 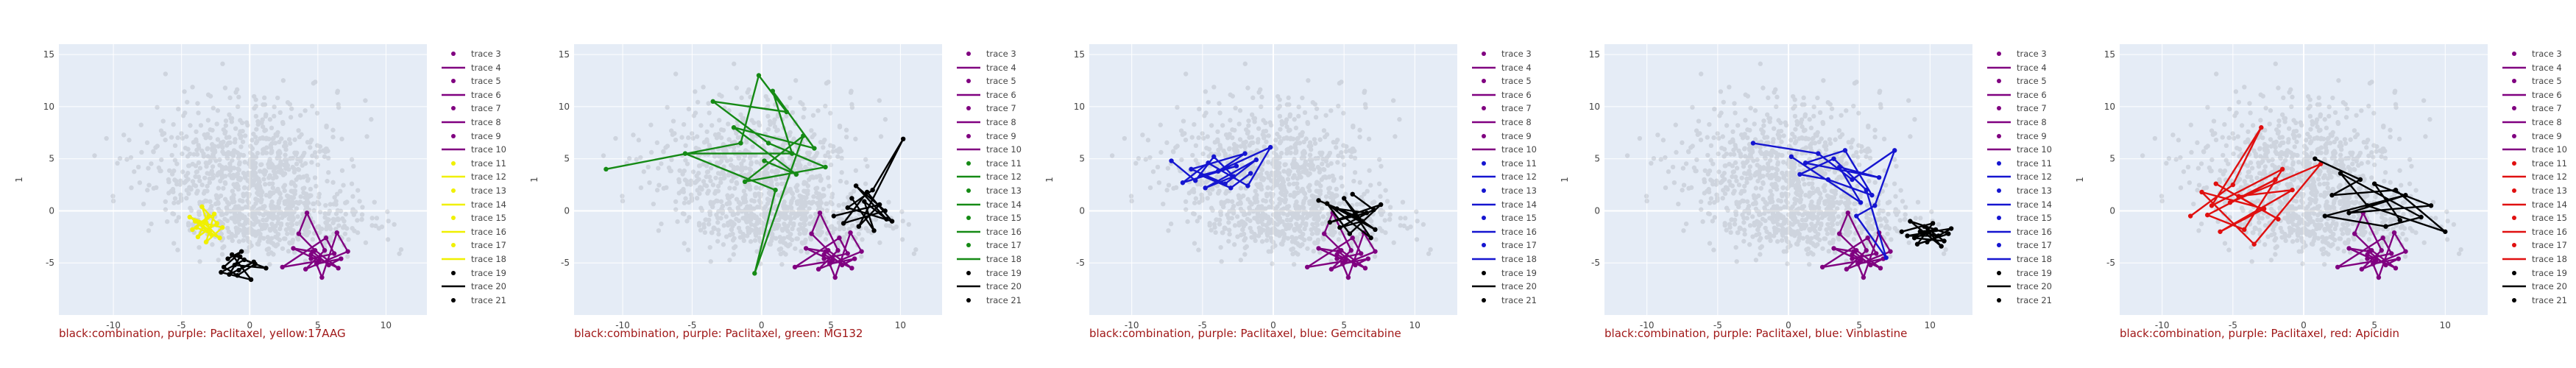 I want to click on legend-symbol, so click(x=968, y=94).